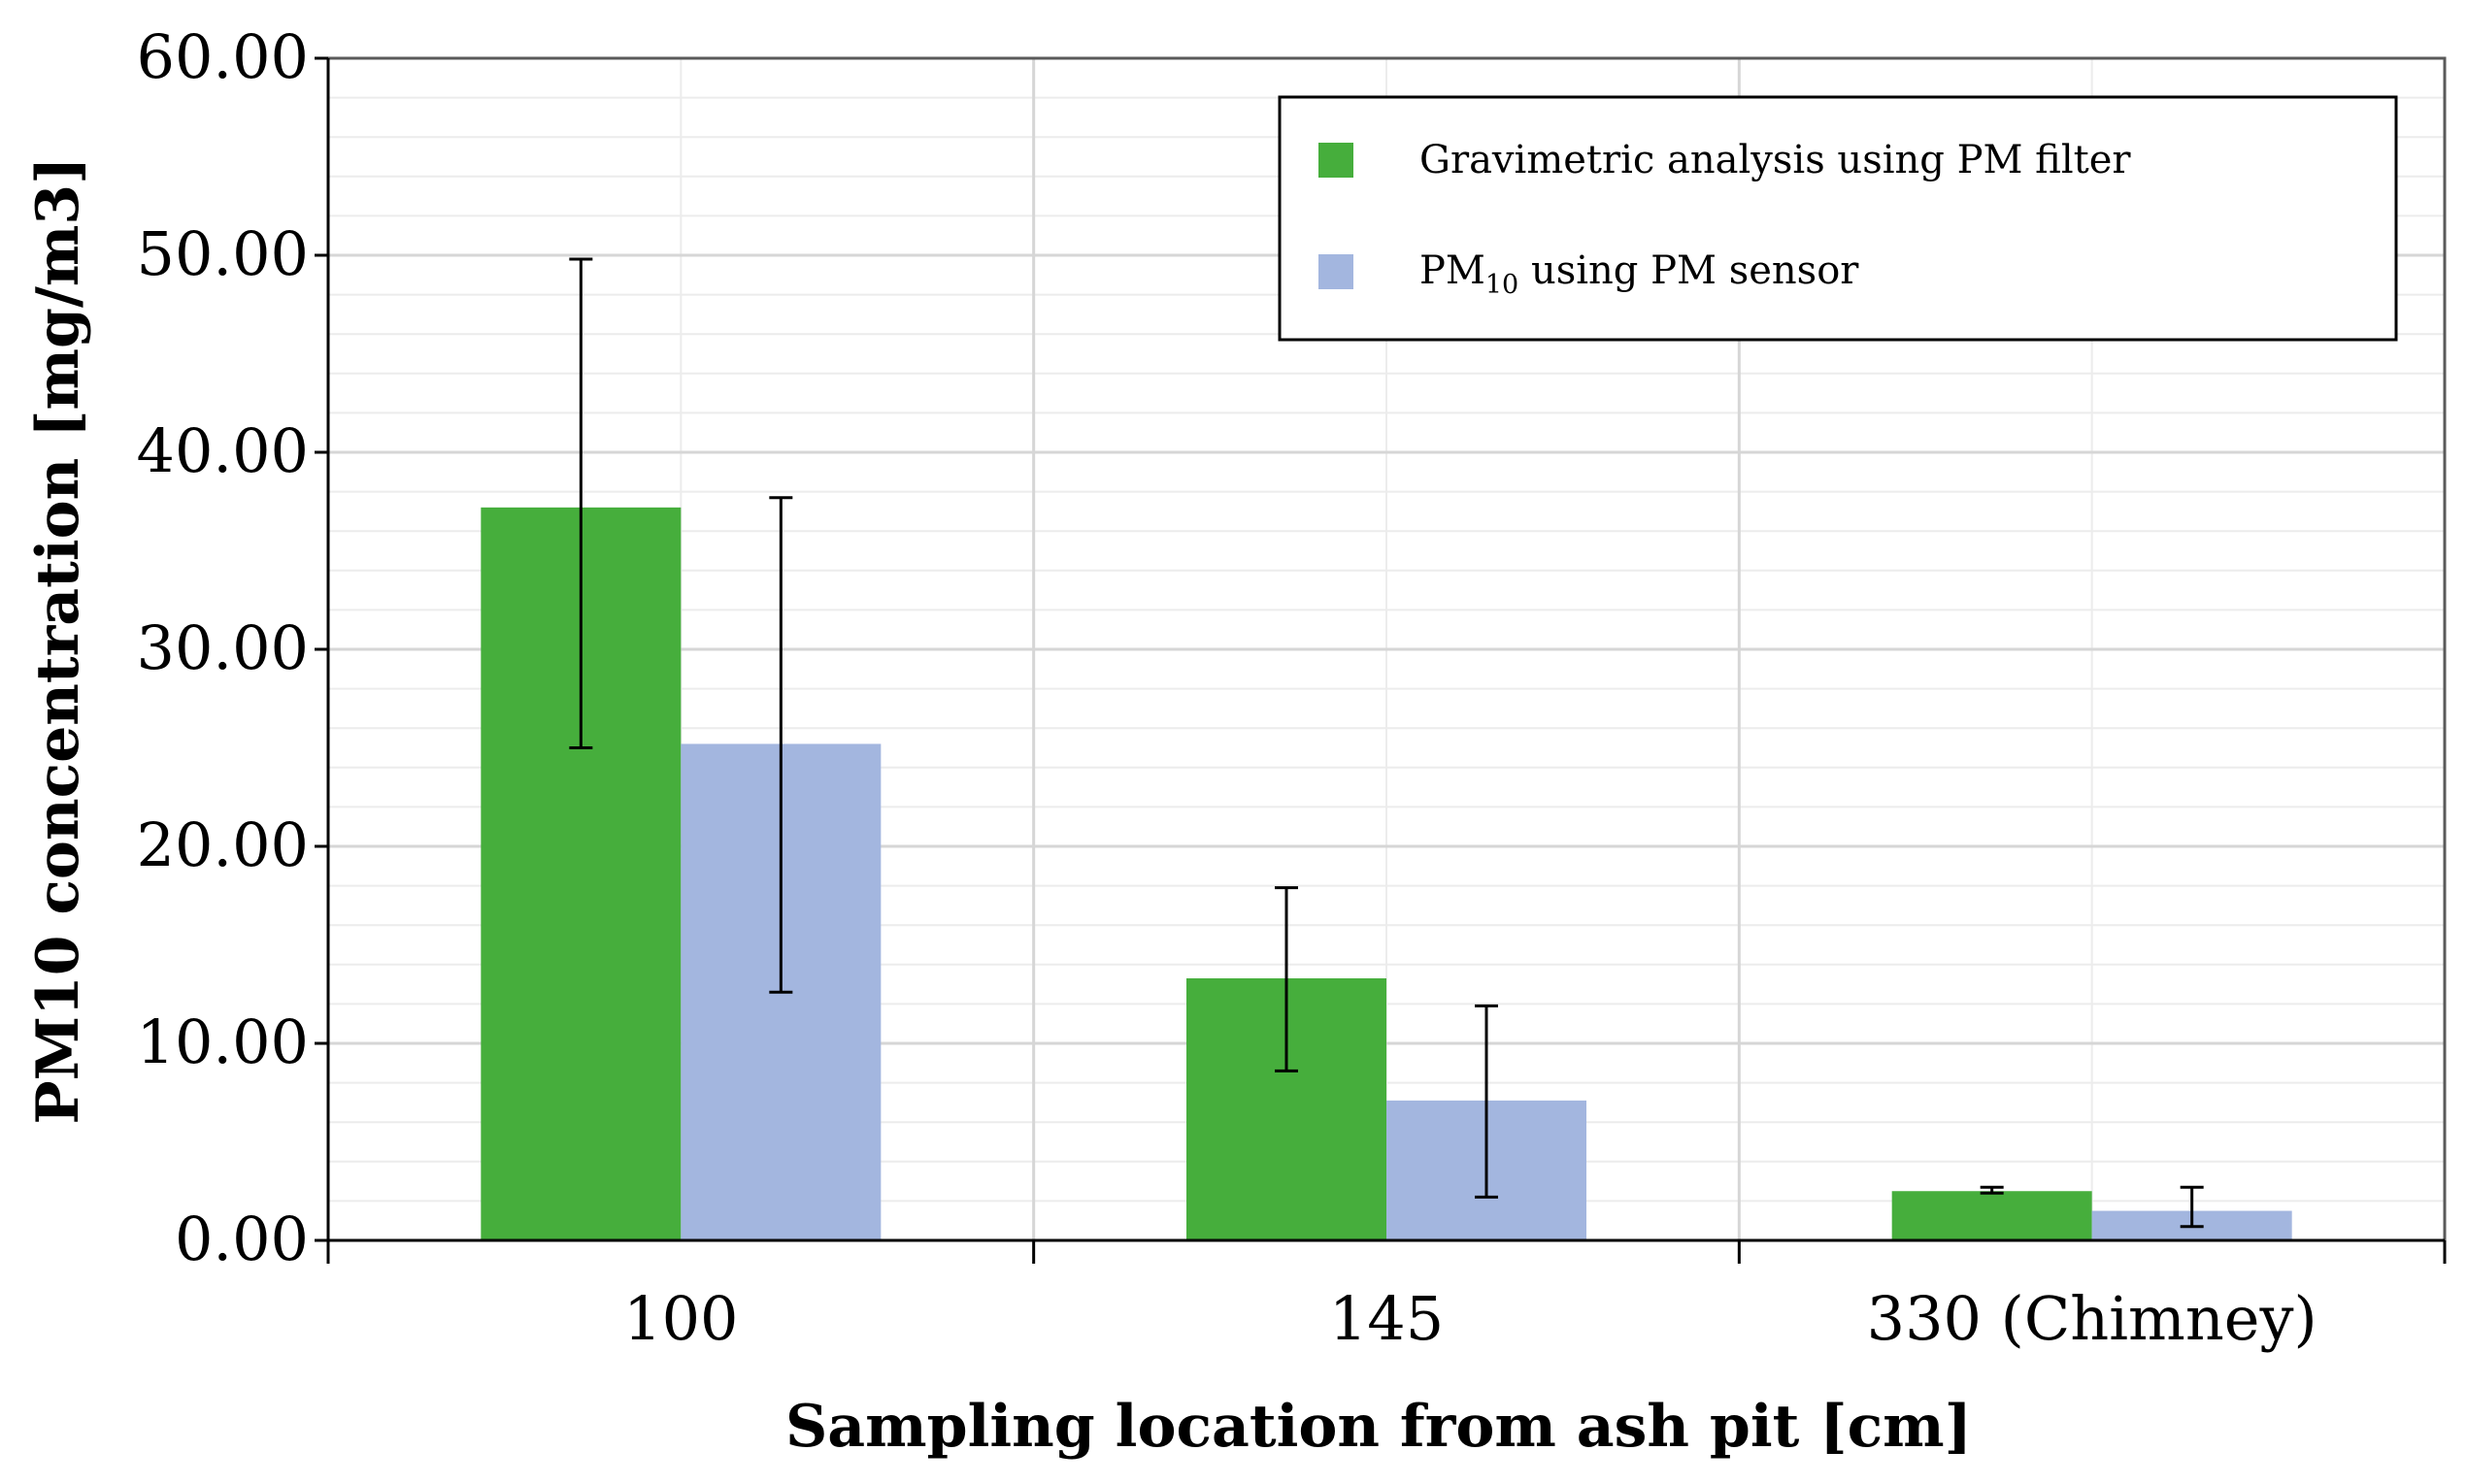 This screenshot has width=2467, height=1484. I want to click on legend-box, so click(1838, 218).